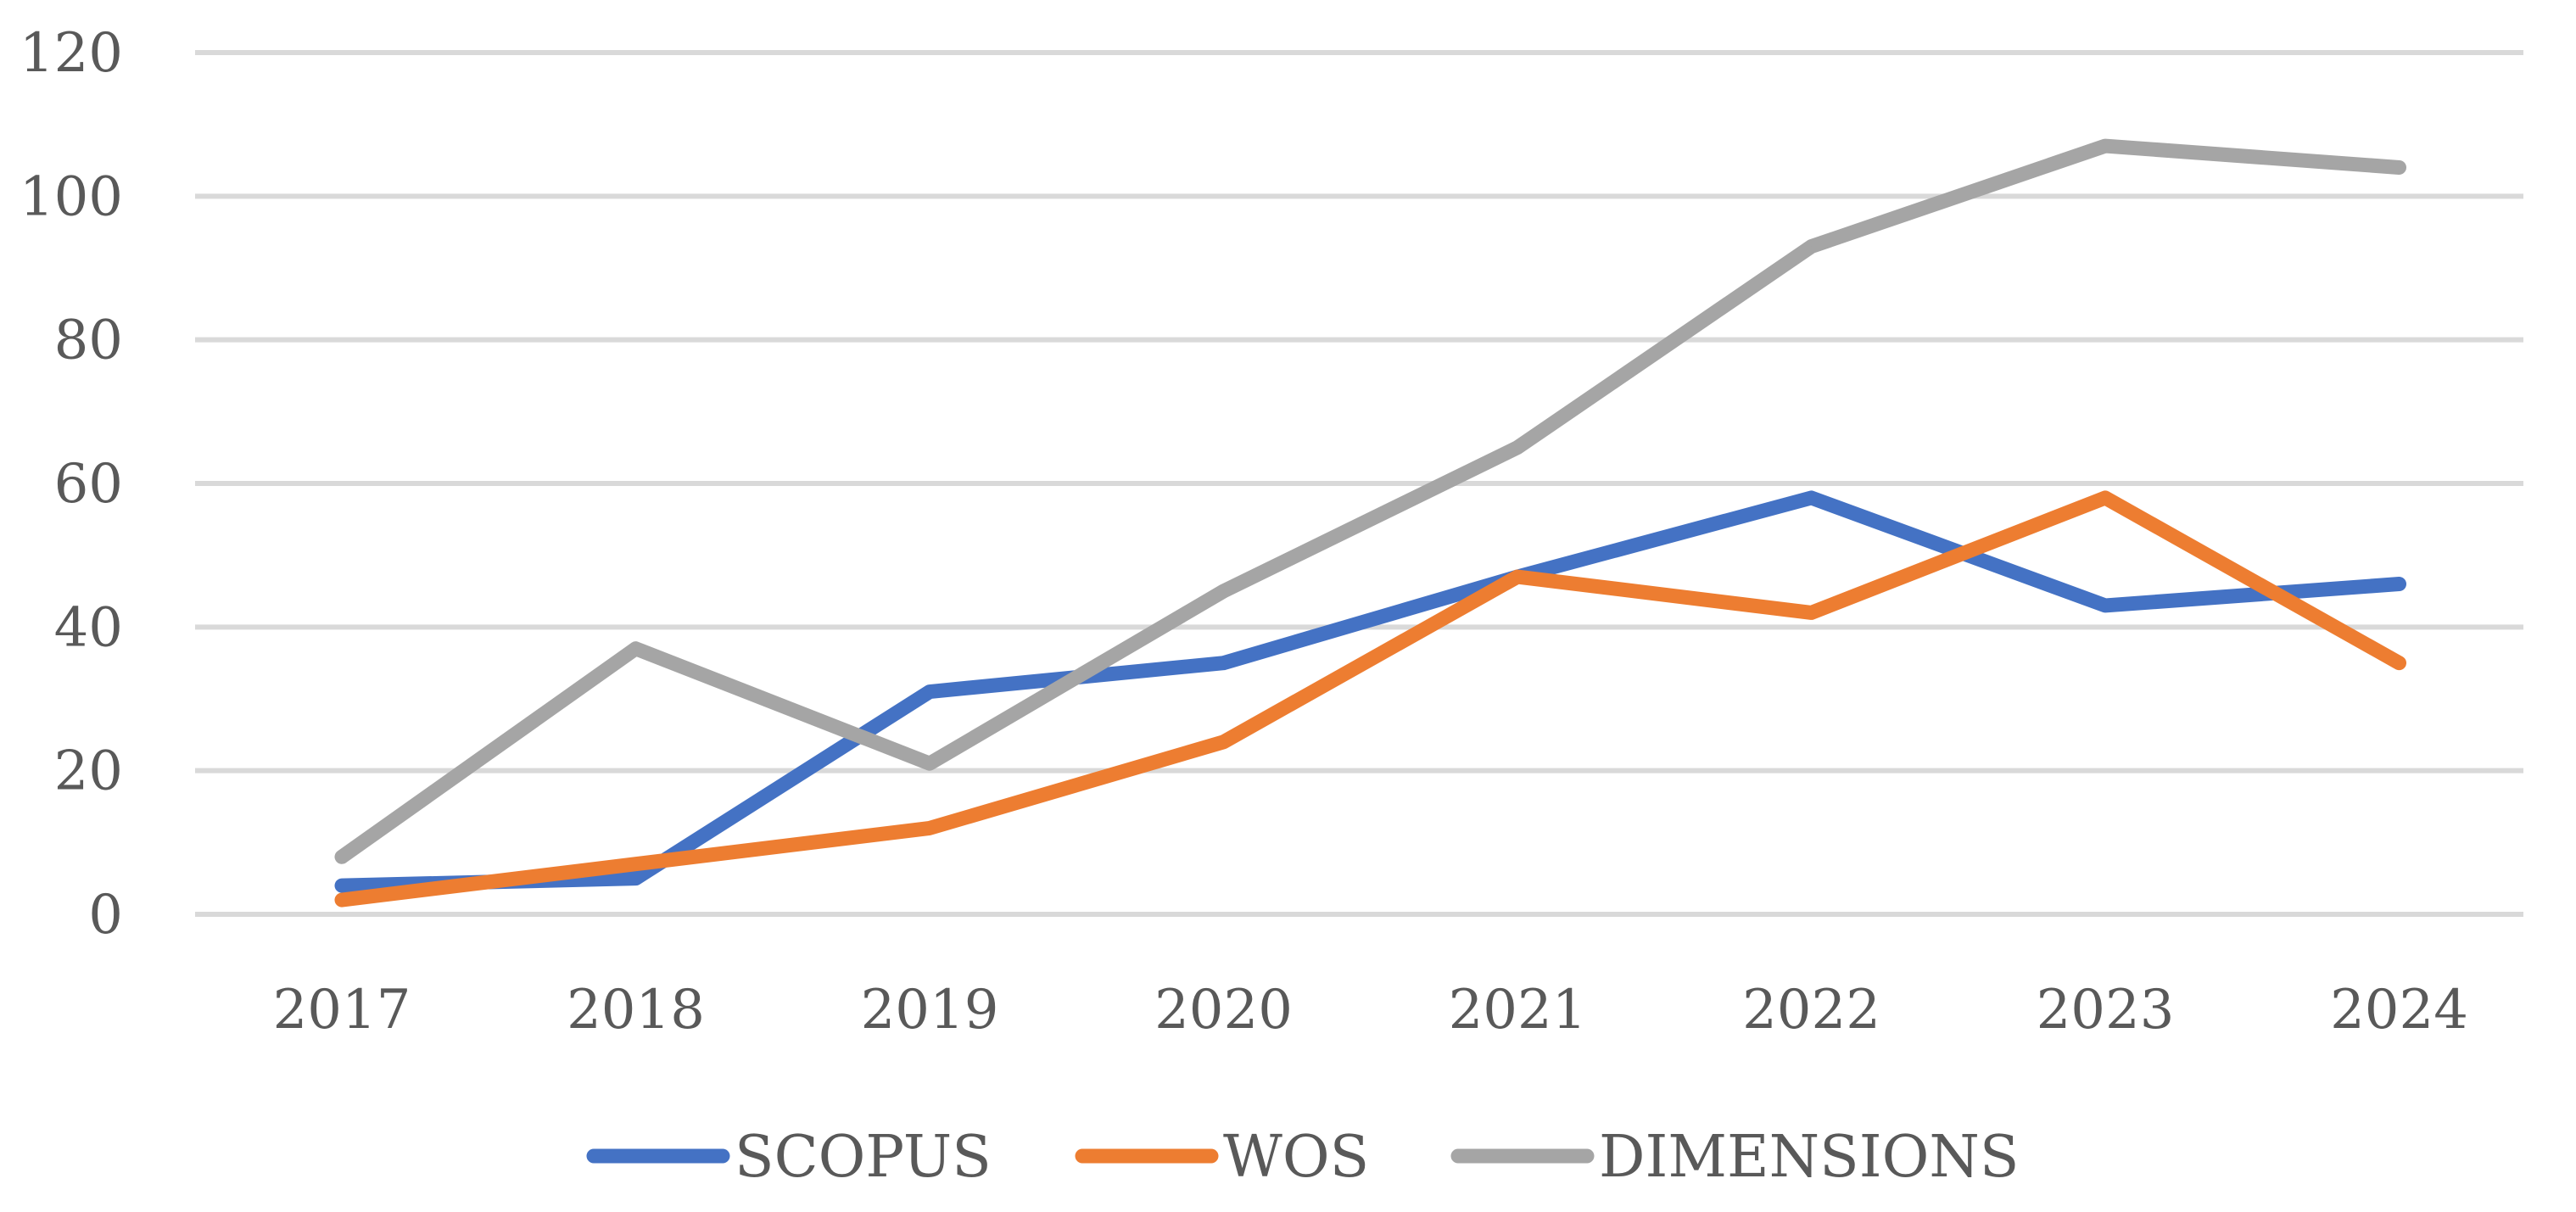 Image resolution: width=2576 pixels, height=1212 pixels. Describe the element at coordinates (71, 53) in the screenshot. I see `y-tick-label: 120` at that location.